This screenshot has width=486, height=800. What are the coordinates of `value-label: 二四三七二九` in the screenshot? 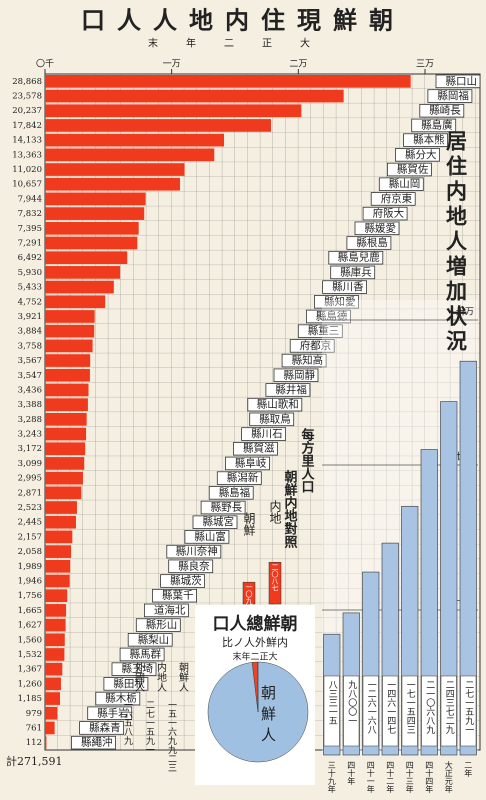 It's located at (449, 707).